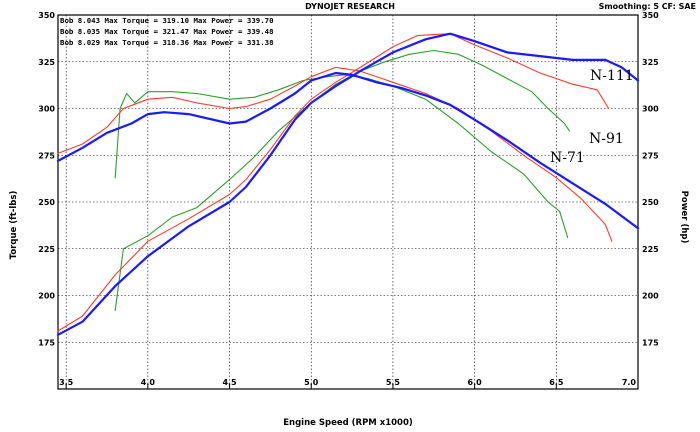  What do you see at coordinates (229, 382) in the screenshot?
I see `x-tick-label: 4.5` at bounding box center [229, 382].